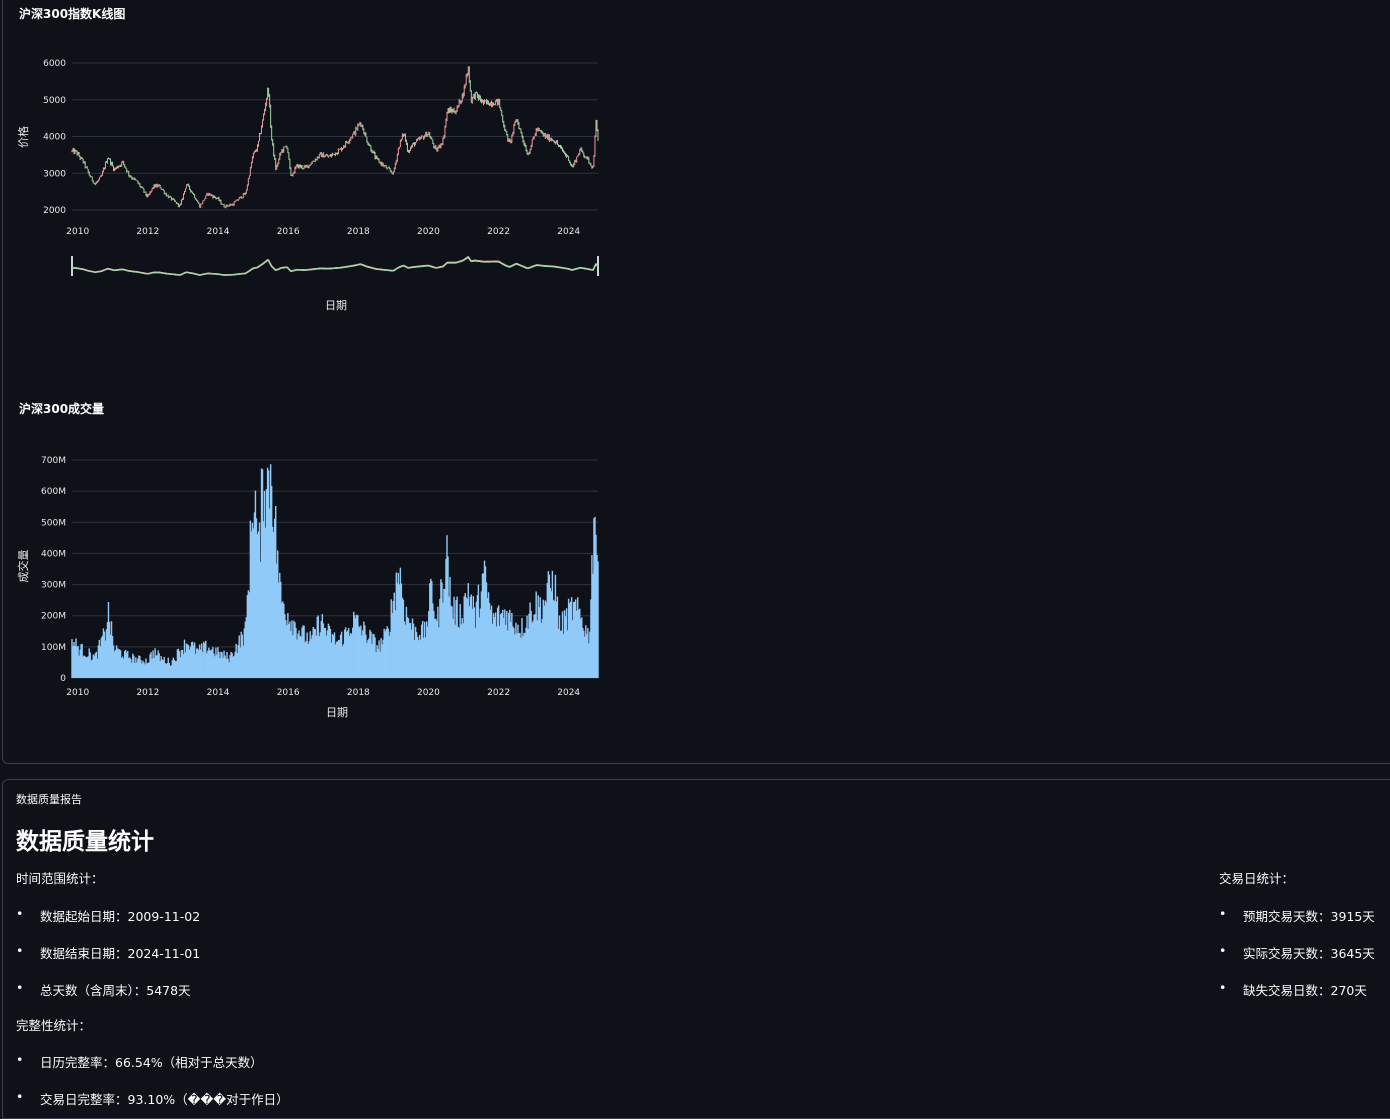 The image size is (1390, 1119). What do you see at coordinates (23, 137) in the screenshot?
I see `kline-y-axis-label: 价格` at bounding box center [23, 137].